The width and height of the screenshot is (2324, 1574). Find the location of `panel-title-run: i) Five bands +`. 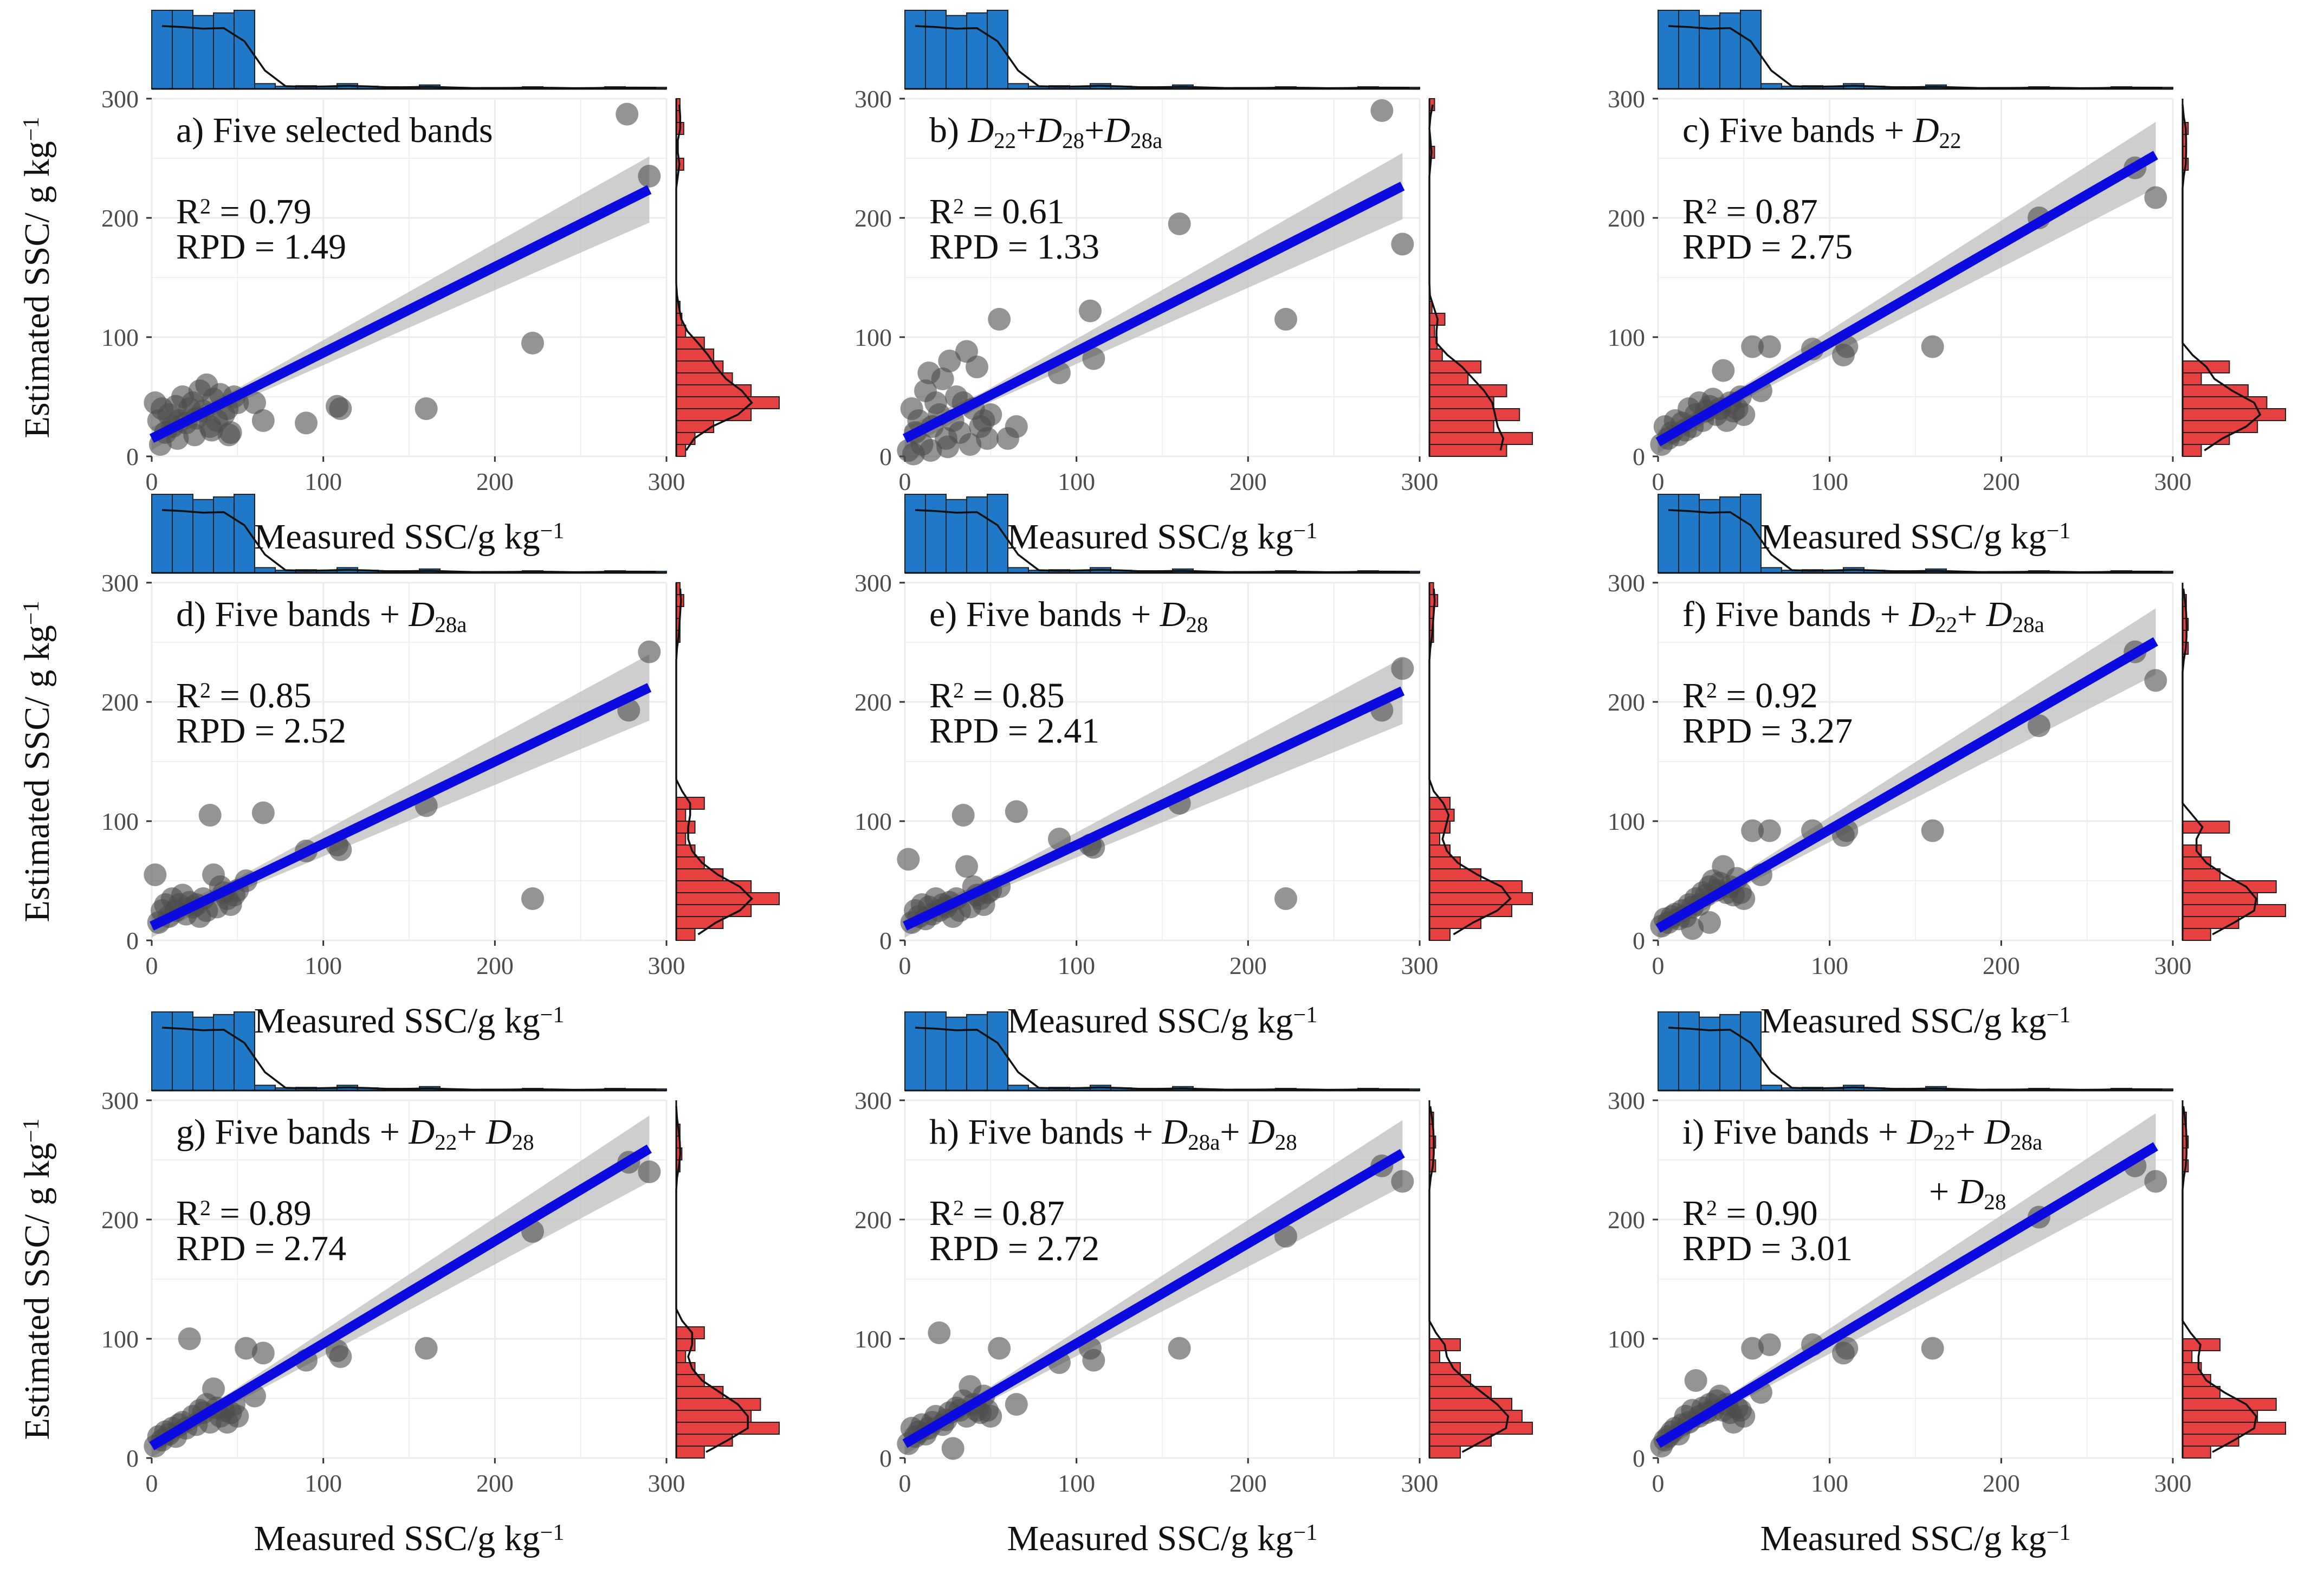

panel-title-run: i) Five bands + is located at coordinates (1795, 1132).